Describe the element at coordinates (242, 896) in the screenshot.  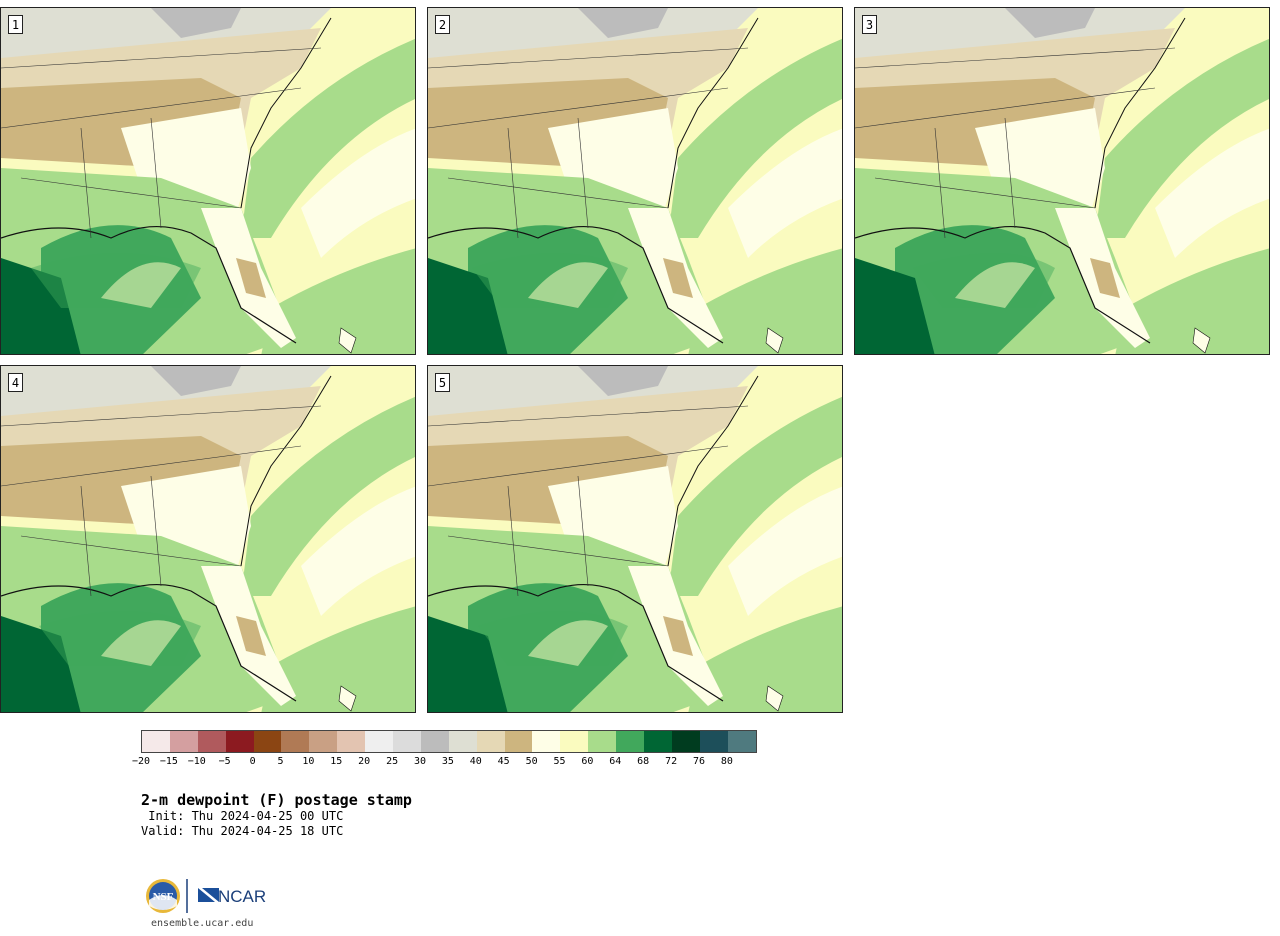
I see `ncar-text: NCAR` at that location.